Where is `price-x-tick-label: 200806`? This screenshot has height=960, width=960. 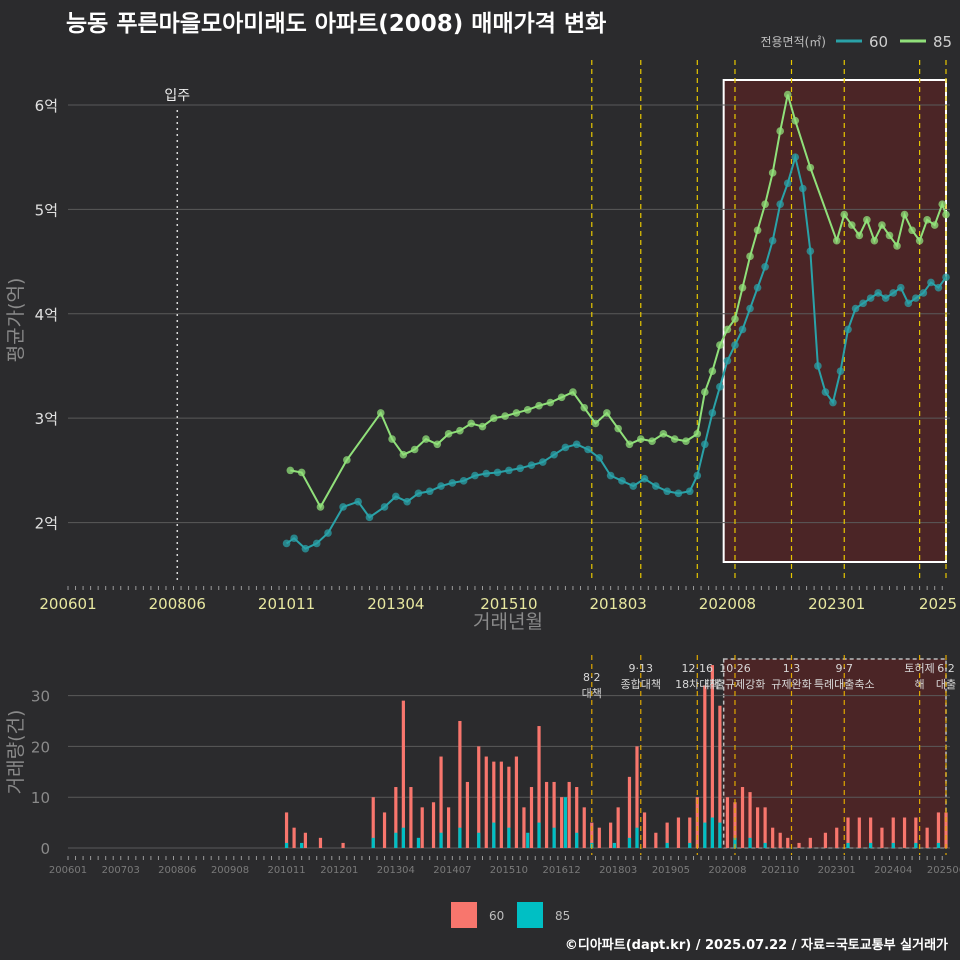
price-x-tick-label: 200806 is located at coordinates (177, 604).